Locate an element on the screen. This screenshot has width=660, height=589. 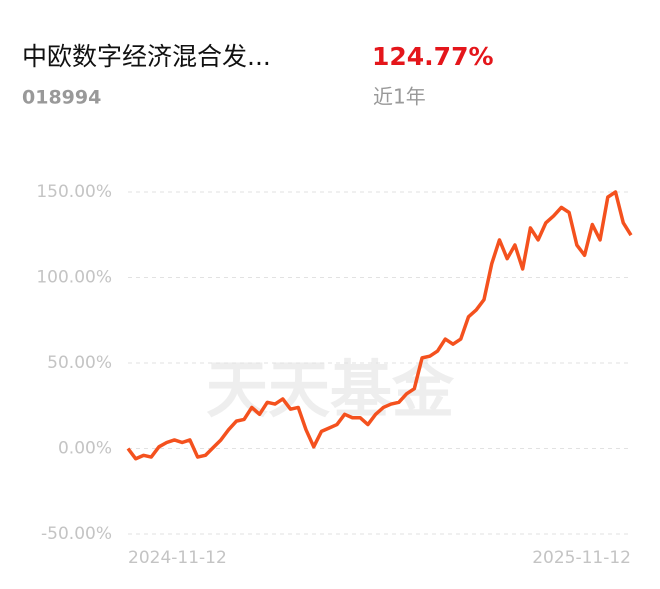
period: 近1年 is located at coordinates (399, 97).